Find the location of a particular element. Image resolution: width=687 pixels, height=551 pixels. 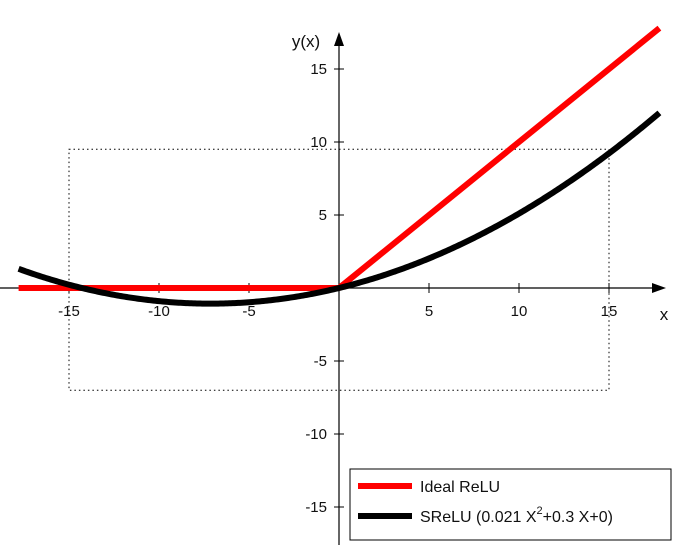

y-tick-label: -15 is located at coordinates (316, 507).